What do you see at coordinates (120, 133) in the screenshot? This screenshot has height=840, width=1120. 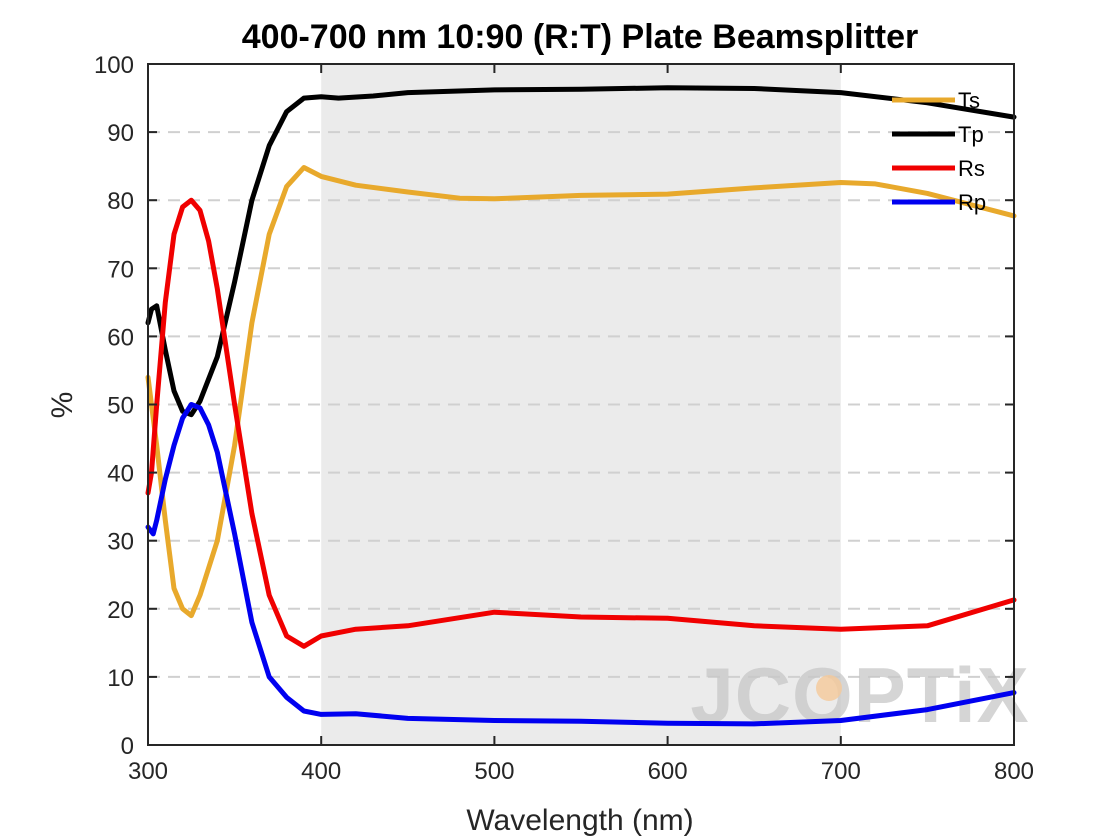 I see `y-tick-label: 90` at bounding box center [120, 133].